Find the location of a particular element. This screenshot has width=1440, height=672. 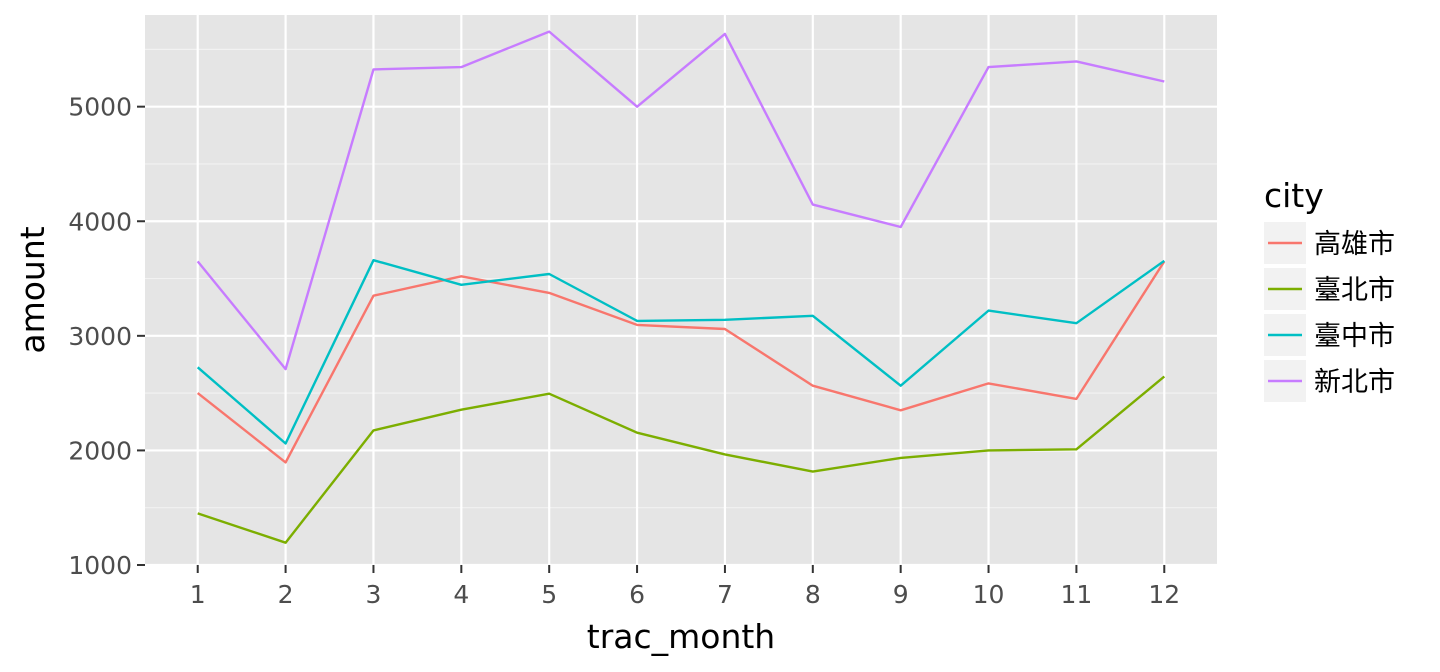

y-tick-label: 1000 is located at coordinates (100, 565).